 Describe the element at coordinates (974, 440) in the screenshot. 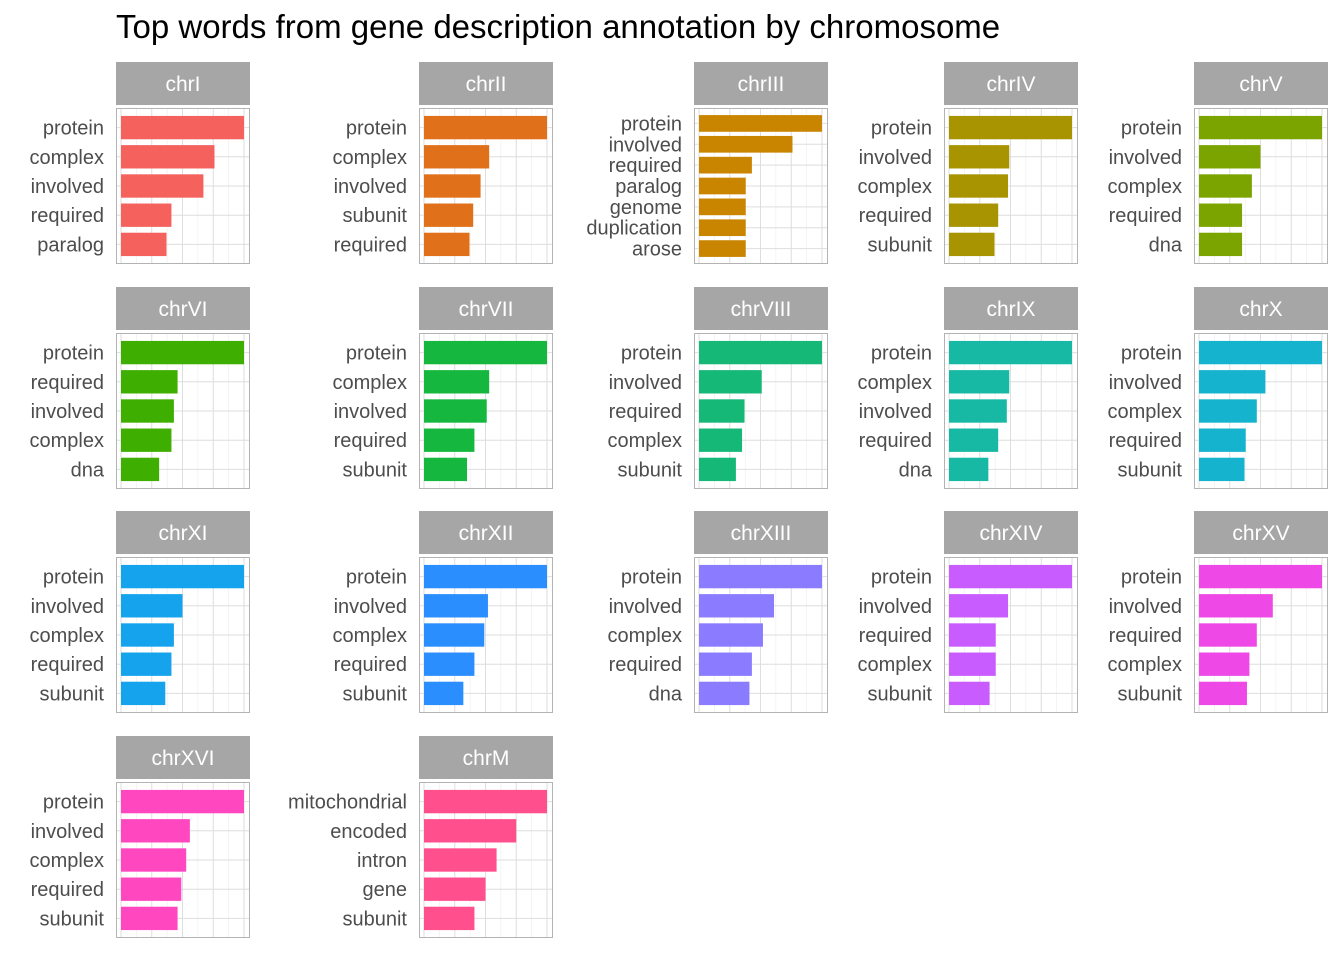

I see `bar-chrIX-required` at that location.